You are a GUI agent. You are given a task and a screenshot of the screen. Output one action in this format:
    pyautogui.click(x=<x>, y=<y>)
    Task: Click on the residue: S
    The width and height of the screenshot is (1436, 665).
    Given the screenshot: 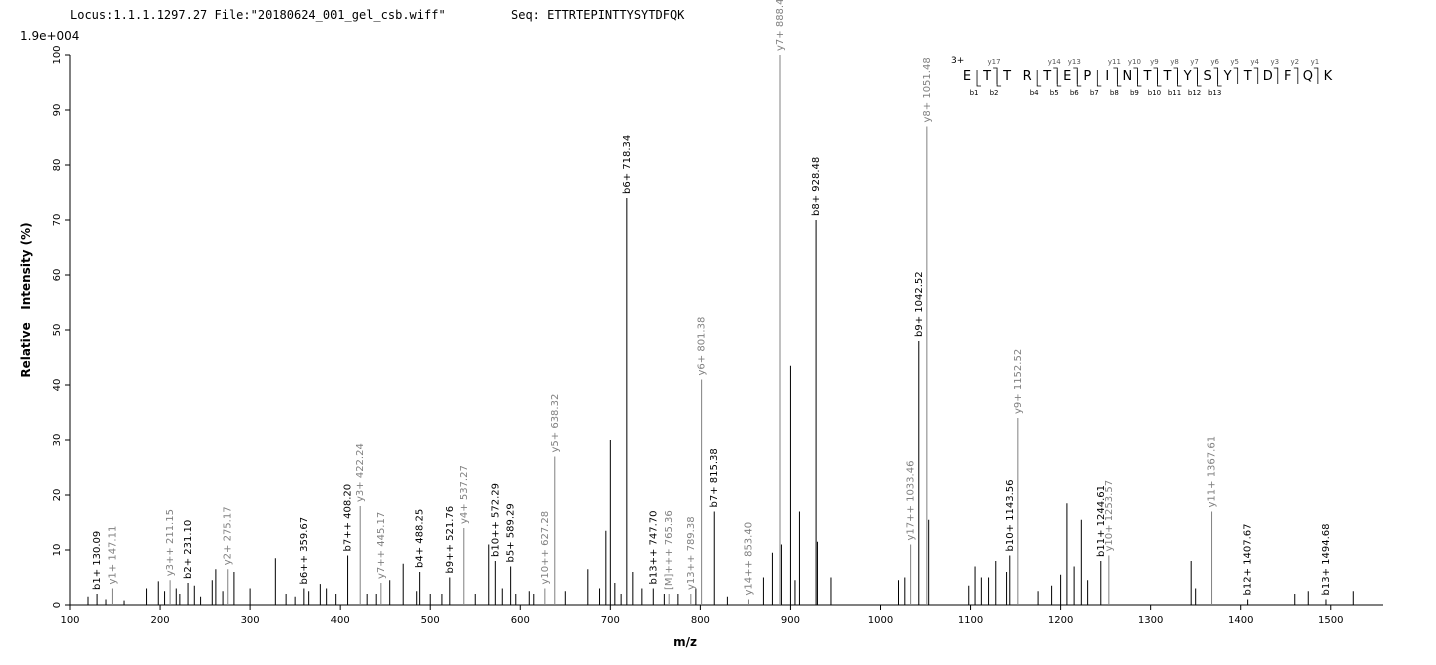 What is the action you would take?
    pyautogui.click(x=1207, y=76)
    